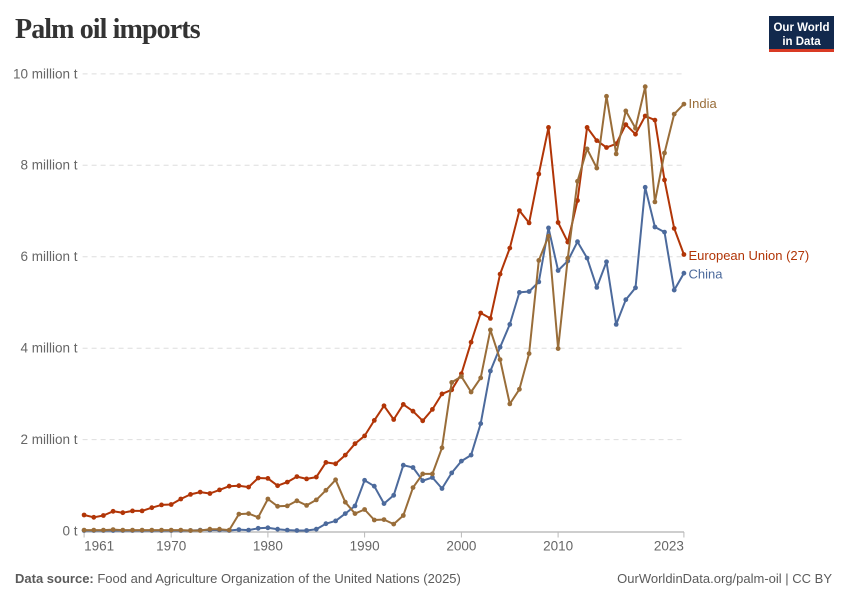  I want to click on svg-text: 2 million t, so click(48, 439).